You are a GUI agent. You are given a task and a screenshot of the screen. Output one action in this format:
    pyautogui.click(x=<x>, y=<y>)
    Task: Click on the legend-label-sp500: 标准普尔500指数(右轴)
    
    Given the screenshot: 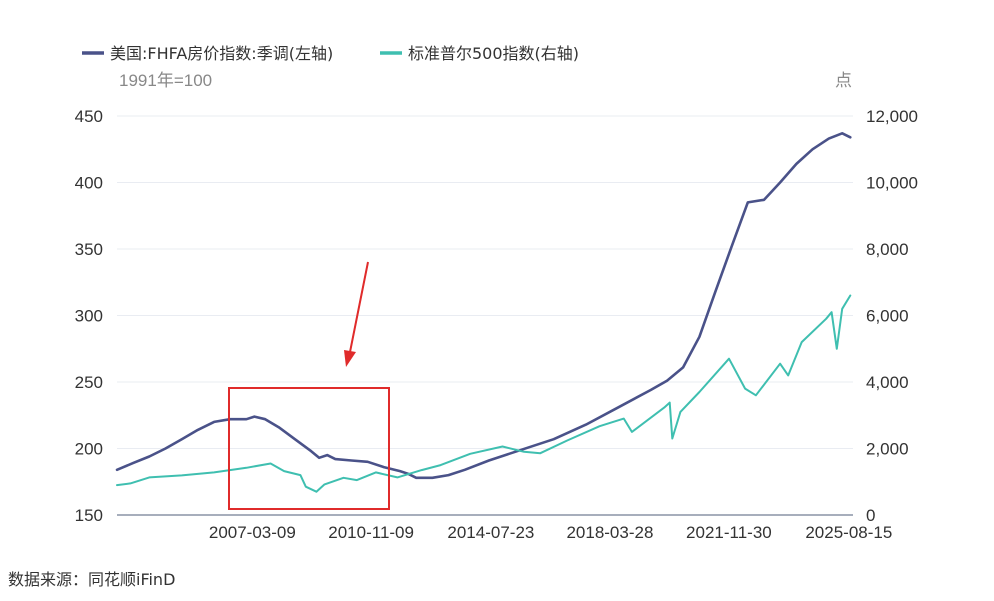 What is the action you would take?
    pyautogui.click(x=493, y=53)
    